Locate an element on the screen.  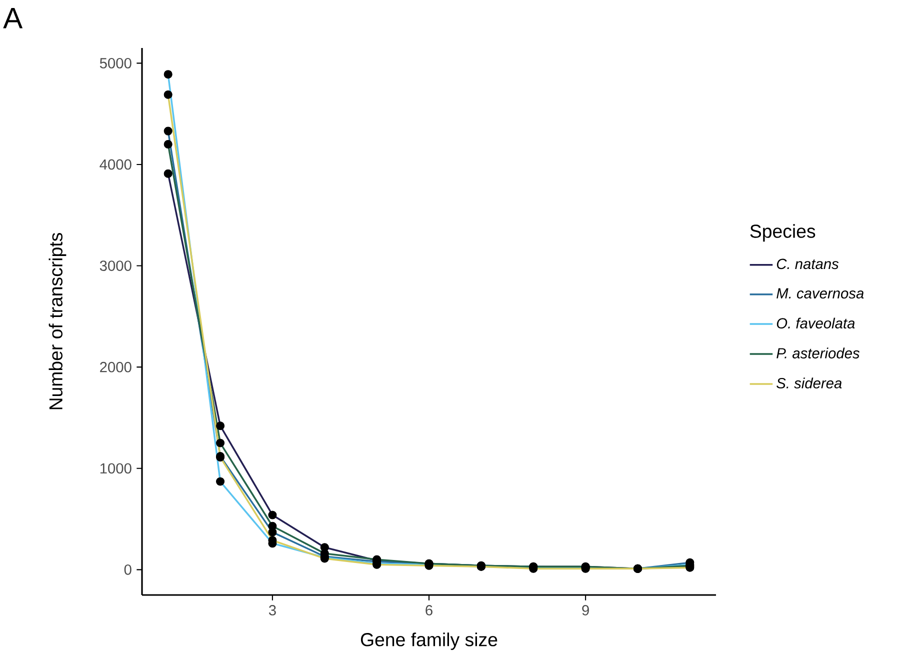
y-axis-title: Number of transcripts is located at coordinates (57, 321).